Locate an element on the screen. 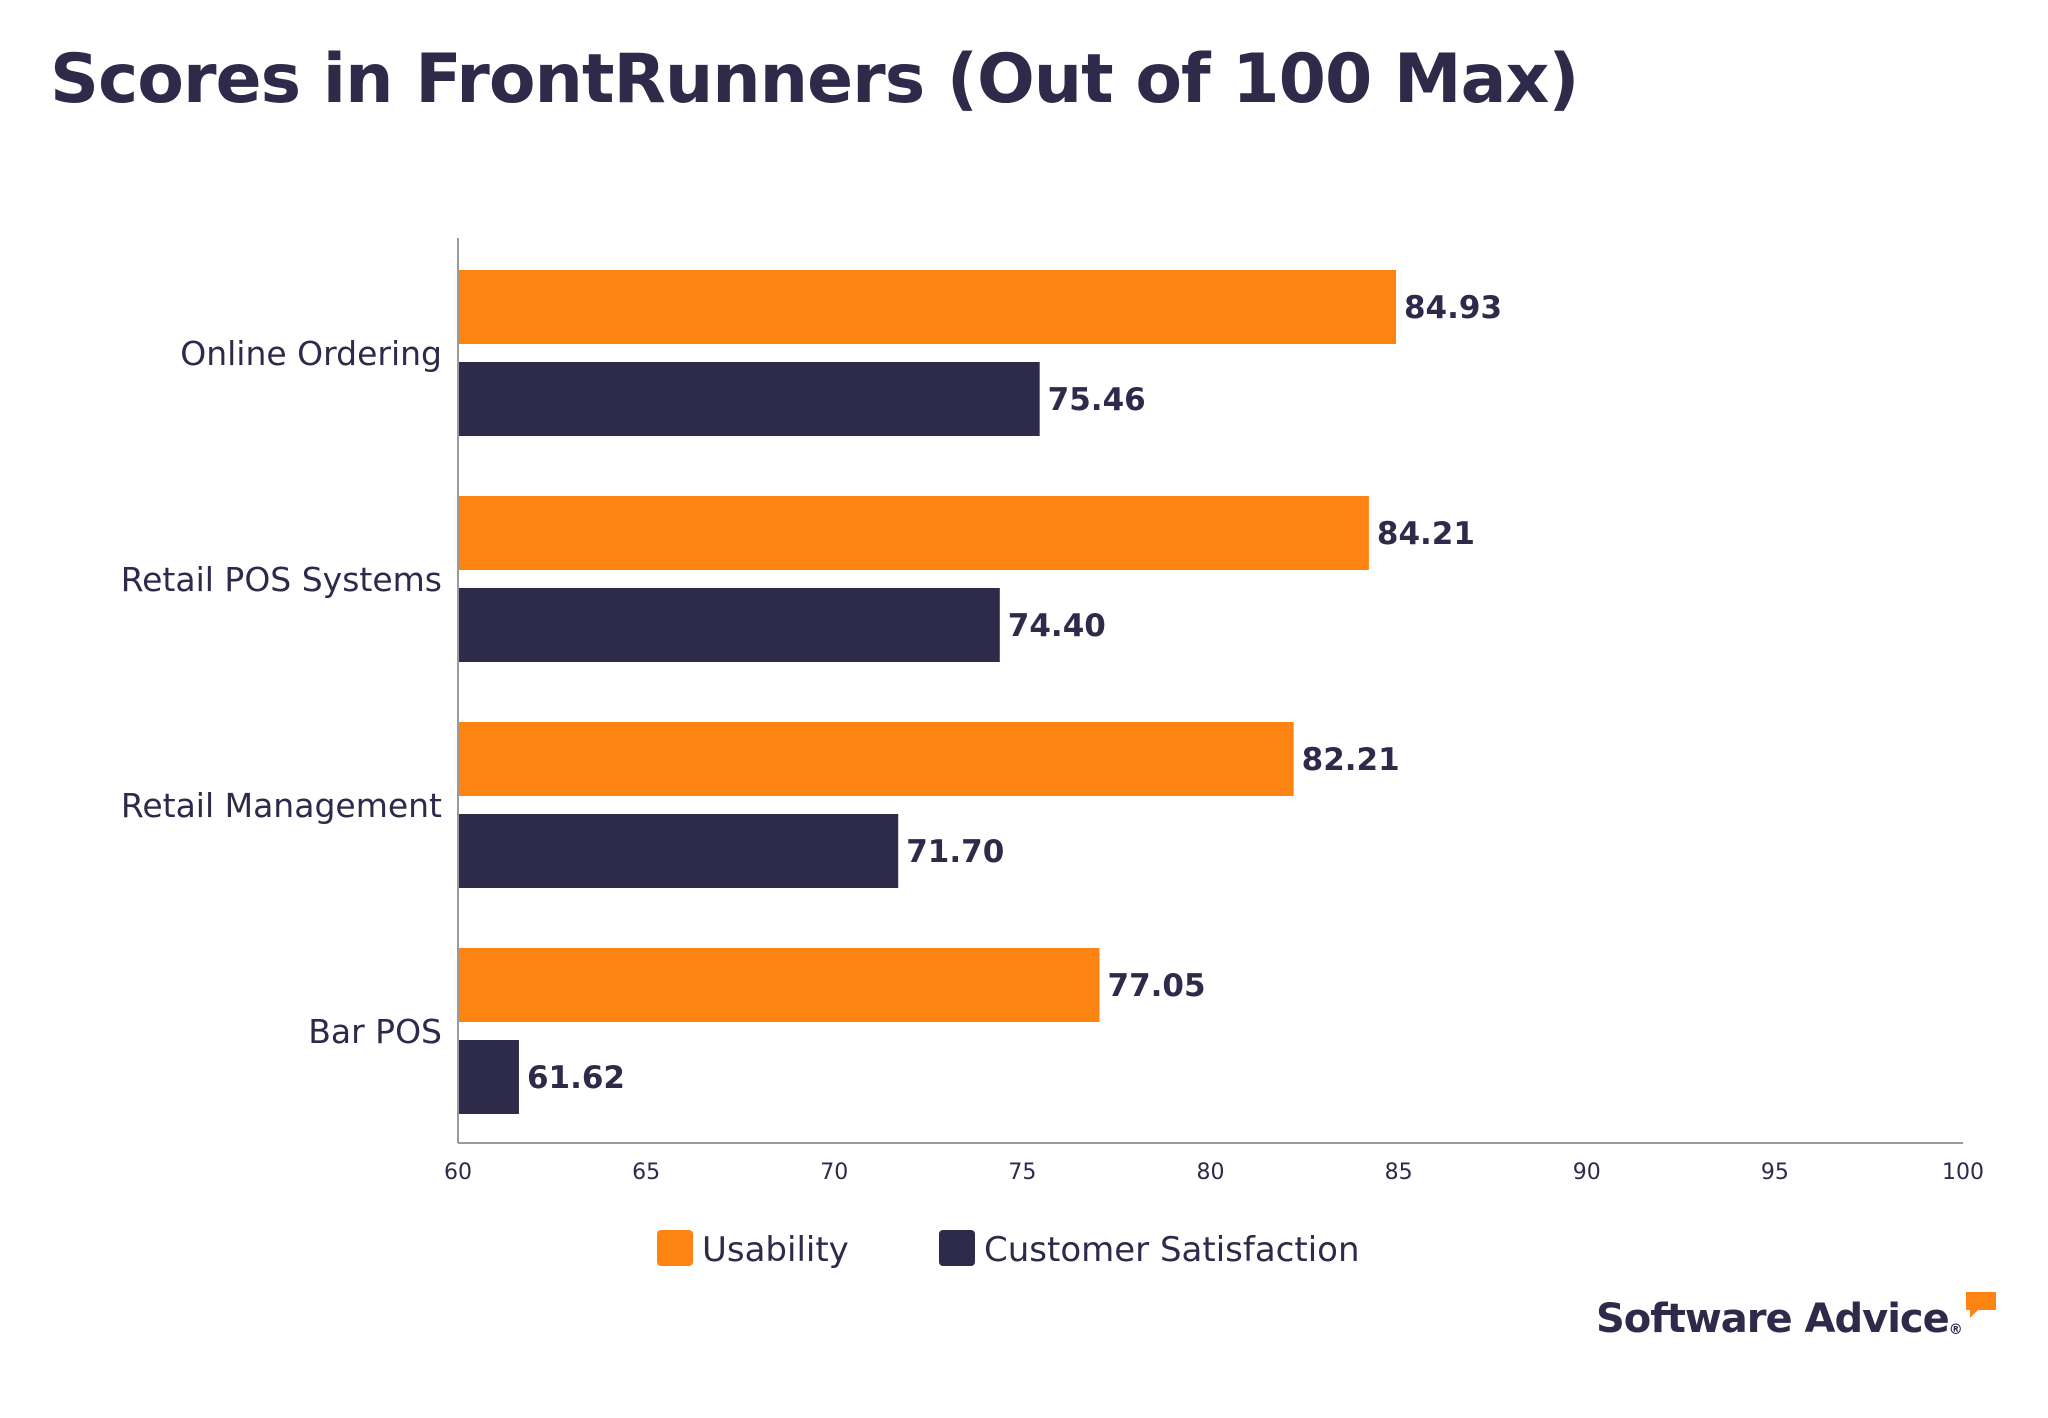 The width and height of the screenshot is (2048, 1418). x-tick-label: 95 is located at coordinates (1775, 1172).